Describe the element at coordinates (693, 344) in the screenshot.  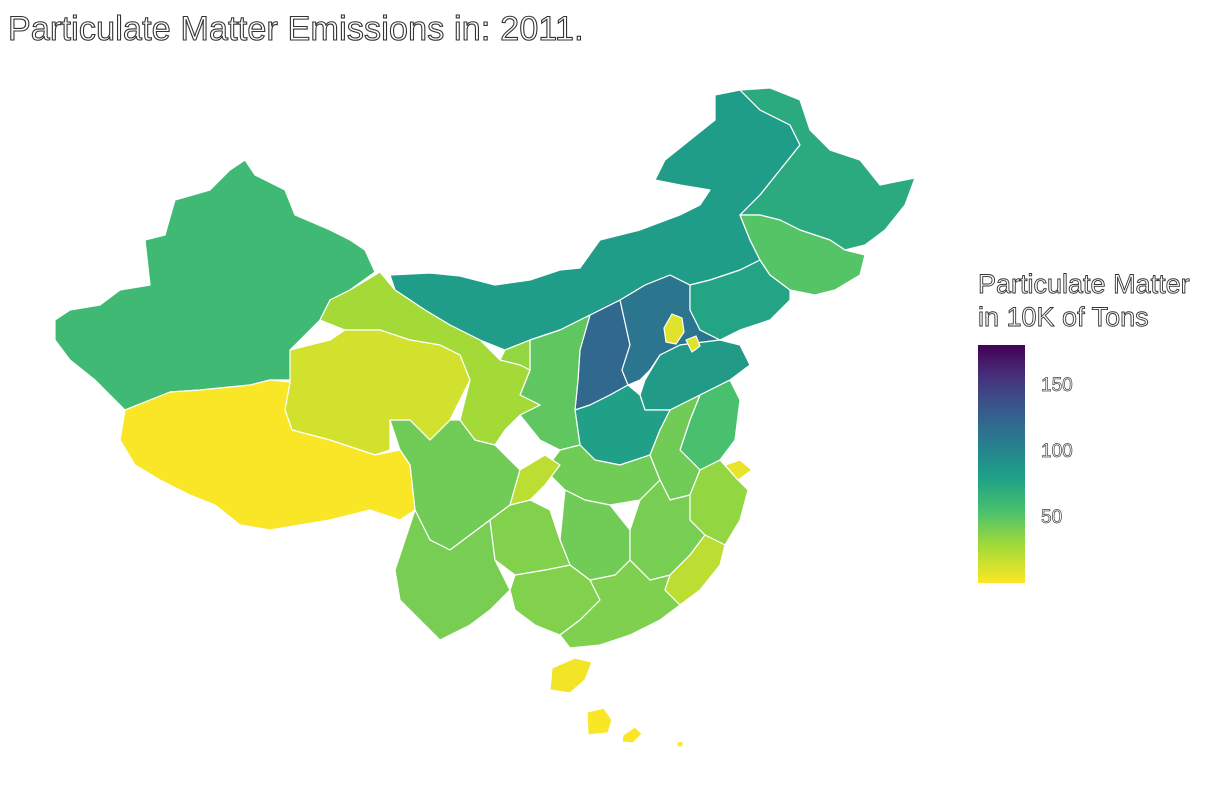
I see `region-tianjin` at that location.